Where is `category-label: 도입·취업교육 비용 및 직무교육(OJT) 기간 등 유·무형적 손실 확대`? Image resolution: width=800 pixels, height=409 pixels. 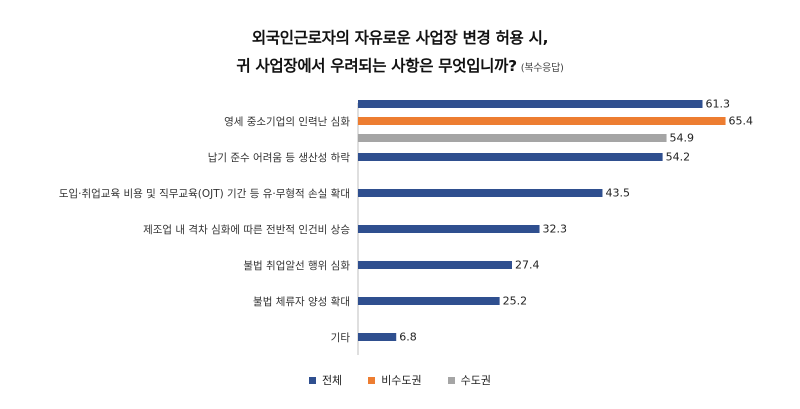 category-label: 도입·취업교육 비용 및 직무교육(OJT) 기간 등 유·무형적 손실 확대 is located at coordinates (204, 193).